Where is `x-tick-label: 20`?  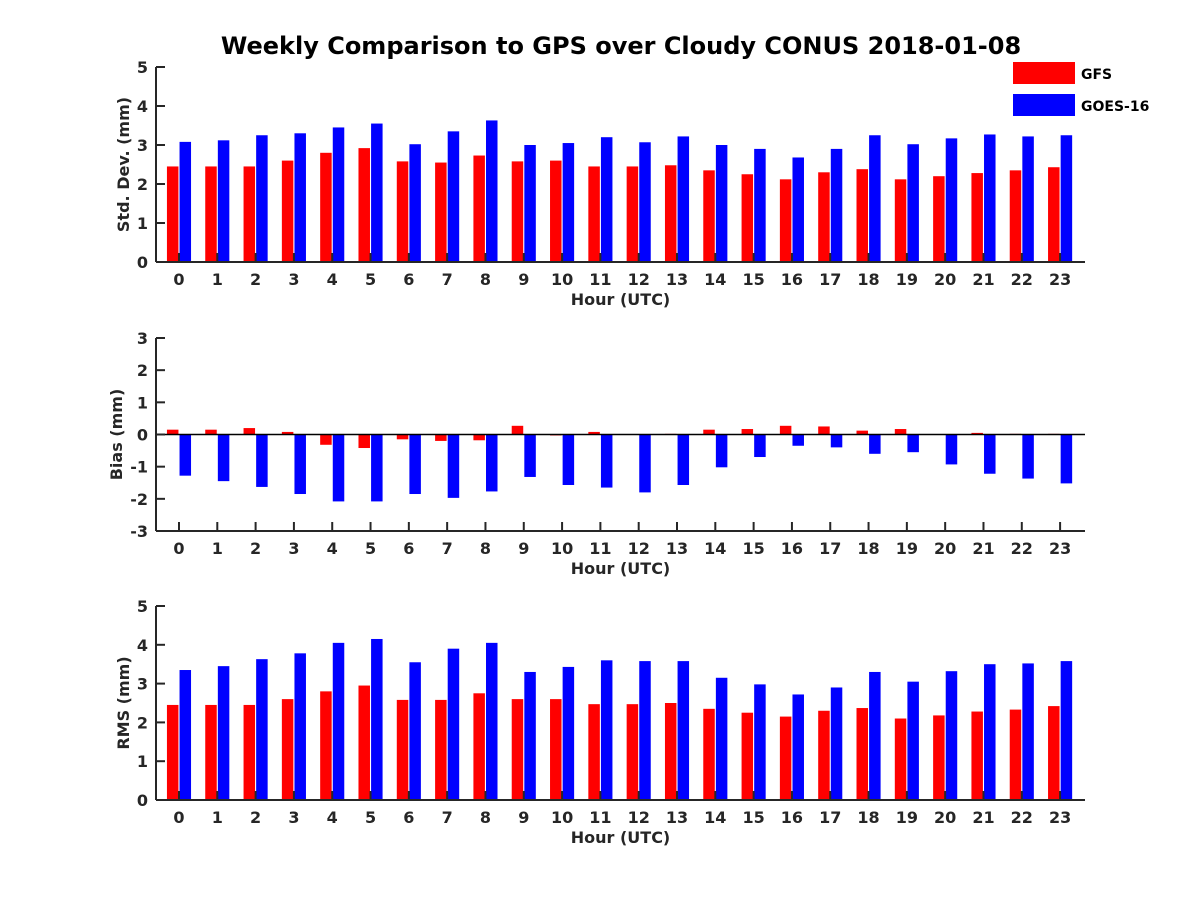
x-tick-label: 20 is located at coordinates (945, 548).